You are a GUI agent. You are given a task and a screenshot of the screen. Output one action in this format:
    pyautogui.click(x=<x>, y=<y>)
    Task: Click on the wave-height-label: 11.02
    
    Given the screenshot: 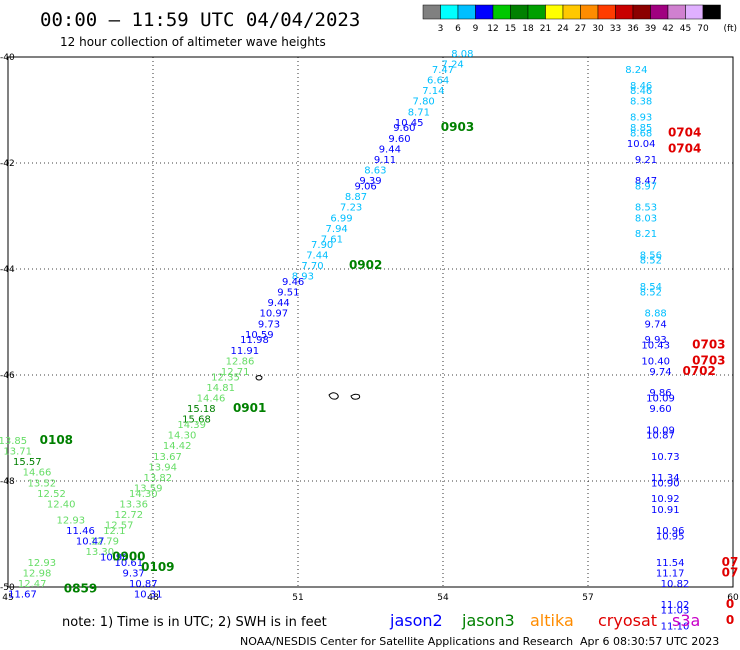 What is the action you would take?
    pyautogui.click(x=675, y=605)
    